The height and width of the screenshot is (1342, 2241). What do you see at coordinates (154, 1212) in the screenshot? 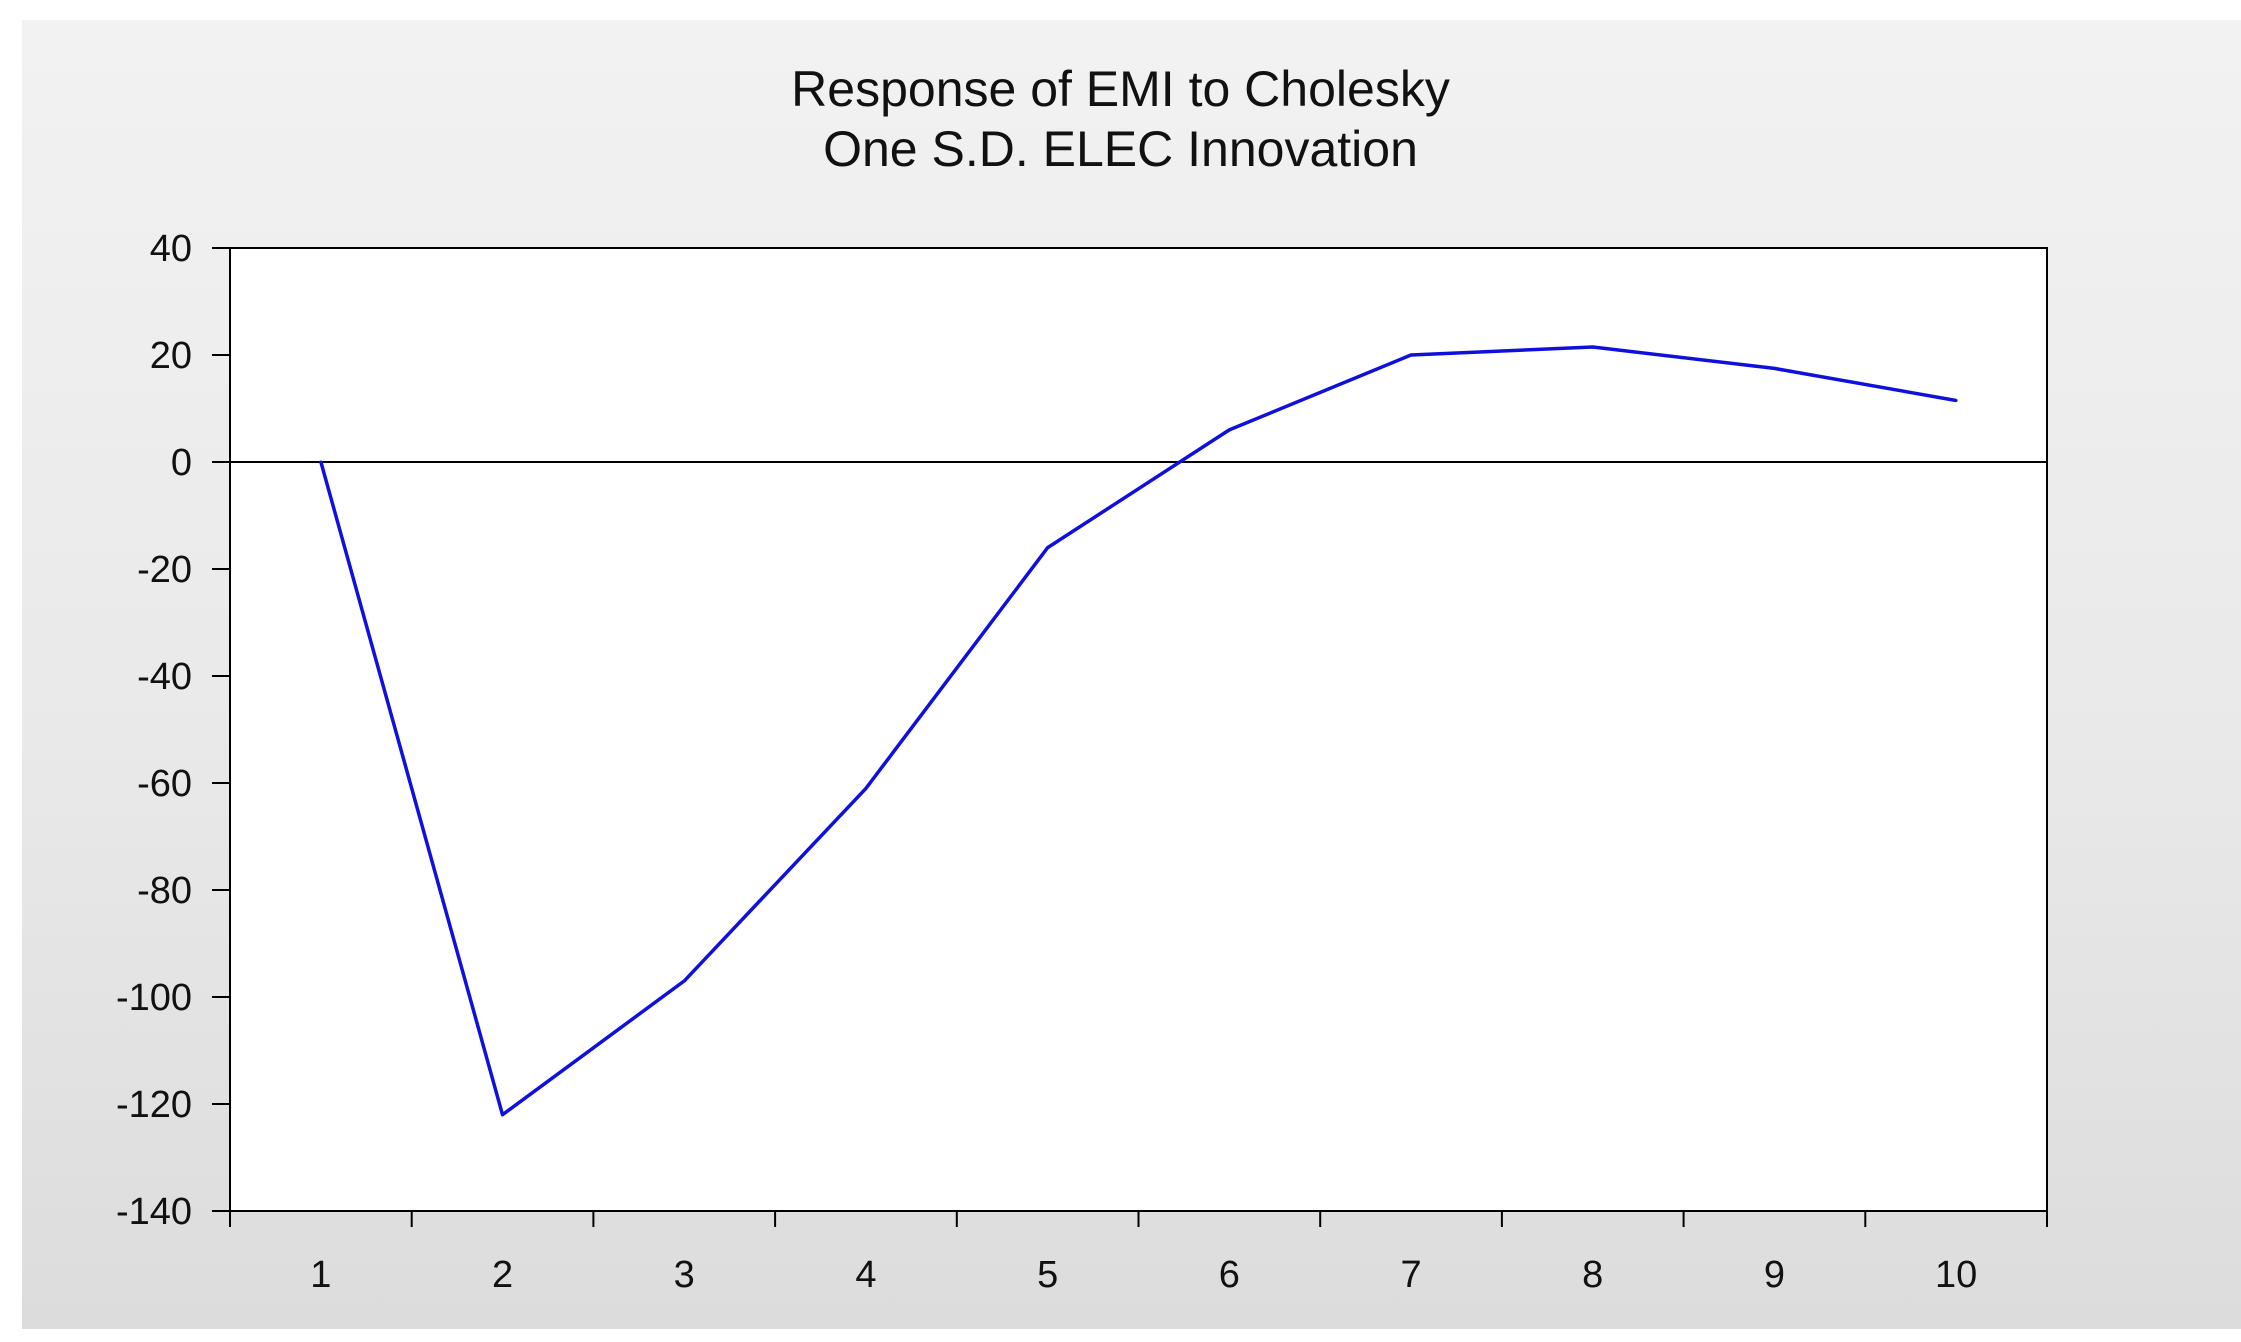
I see `y-tick-label: -140` at bounding box center [154, 1212].